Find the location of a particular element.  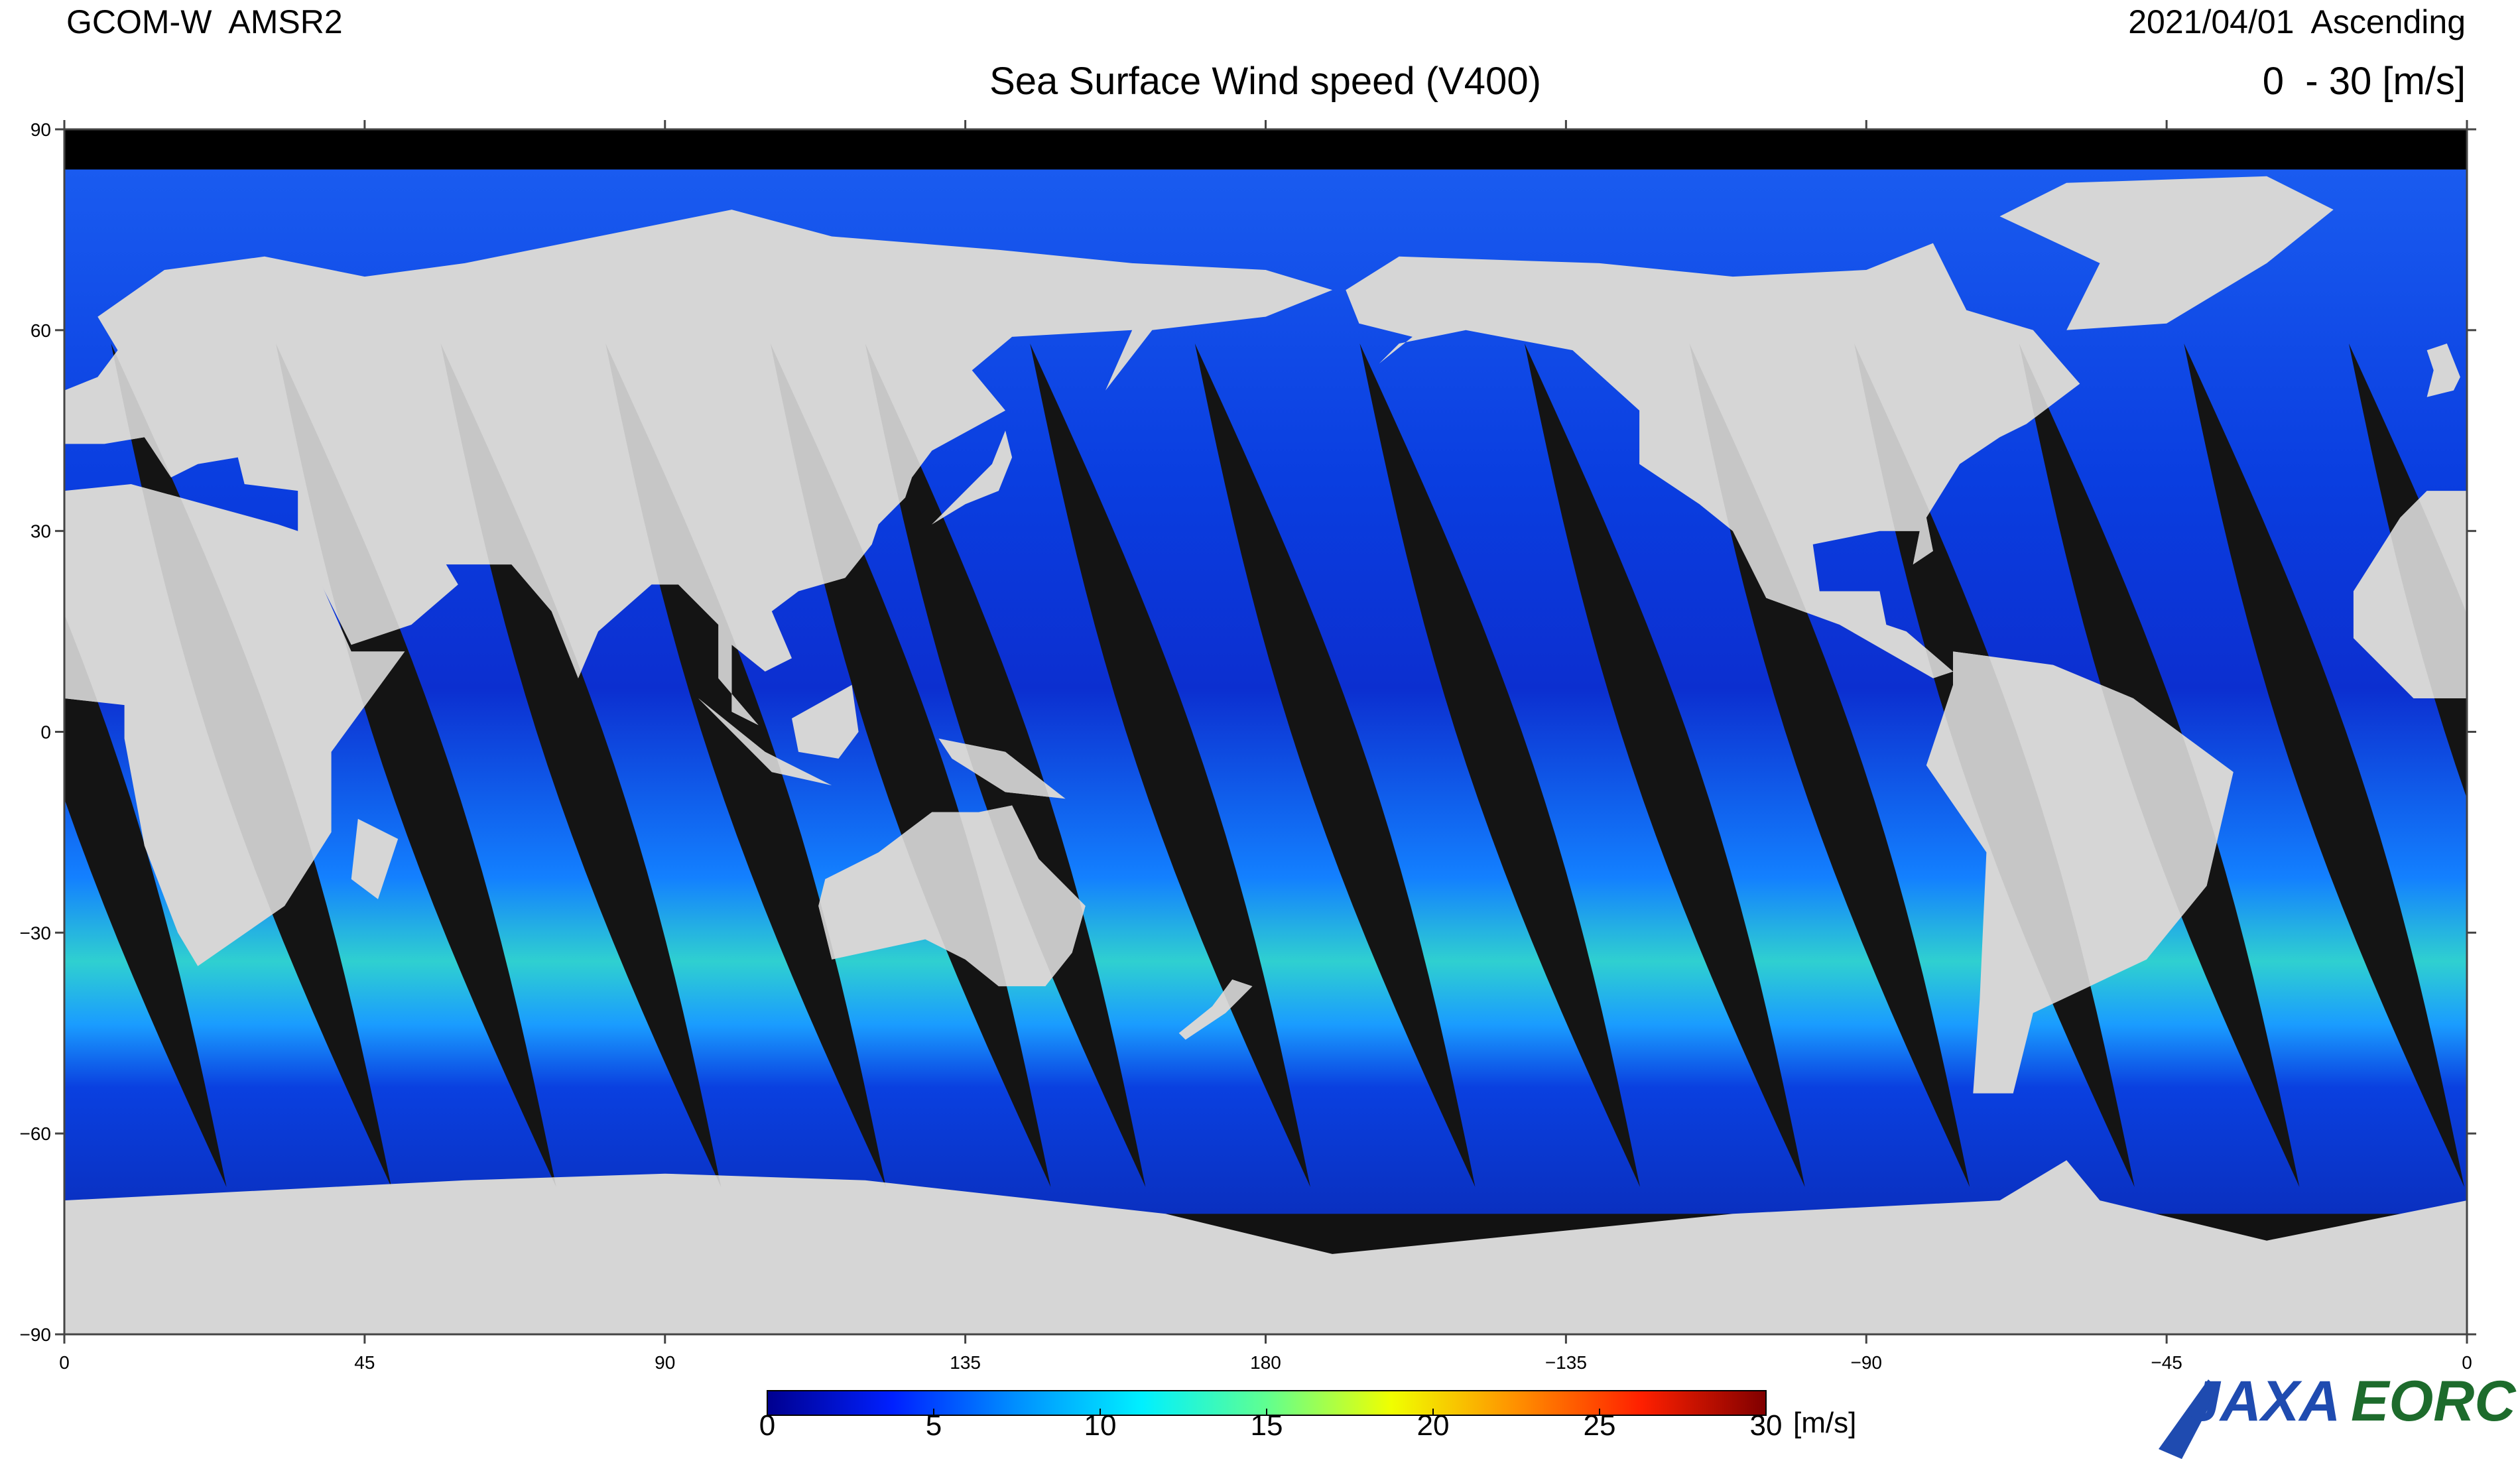

title: Sea Surface Wind speed (V400) is located at coordinates (1265, 81).